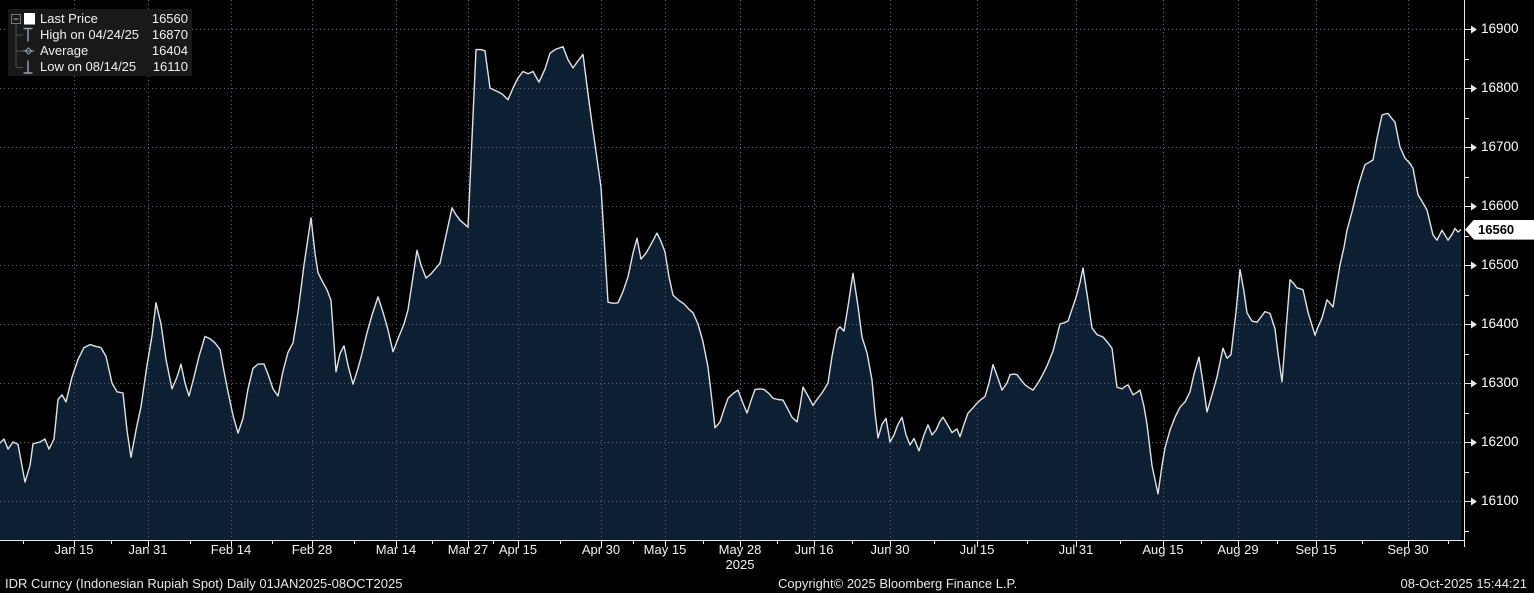 The image size is (1534, 593). Describe the element at coordinates (1500, 500) in the screenshot. I see `y-tick-label: 16100` at that location.